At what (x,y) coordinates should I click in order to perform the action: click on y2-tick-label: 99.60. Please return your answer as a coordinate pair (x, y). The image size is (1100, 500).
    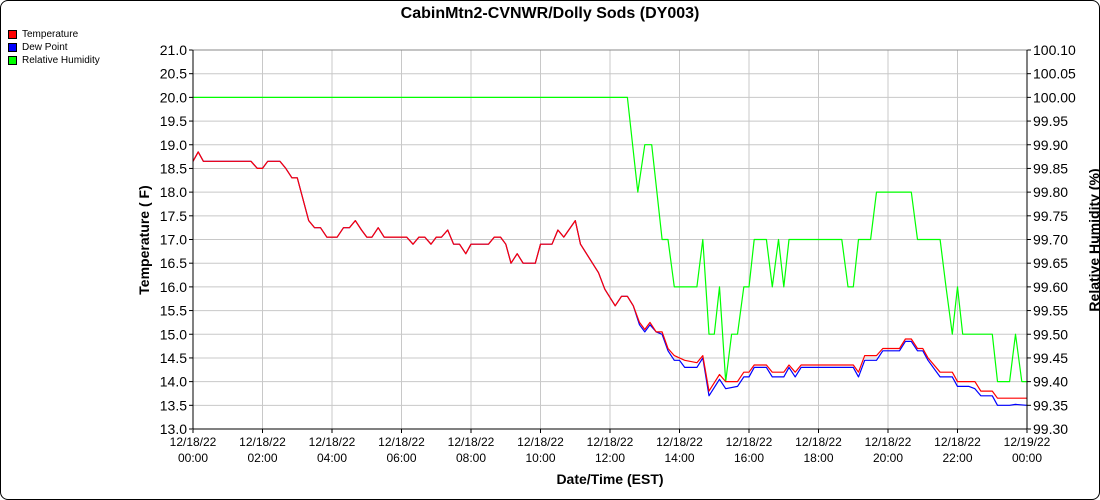
    Looking at the image, I should click on (1050, 287).